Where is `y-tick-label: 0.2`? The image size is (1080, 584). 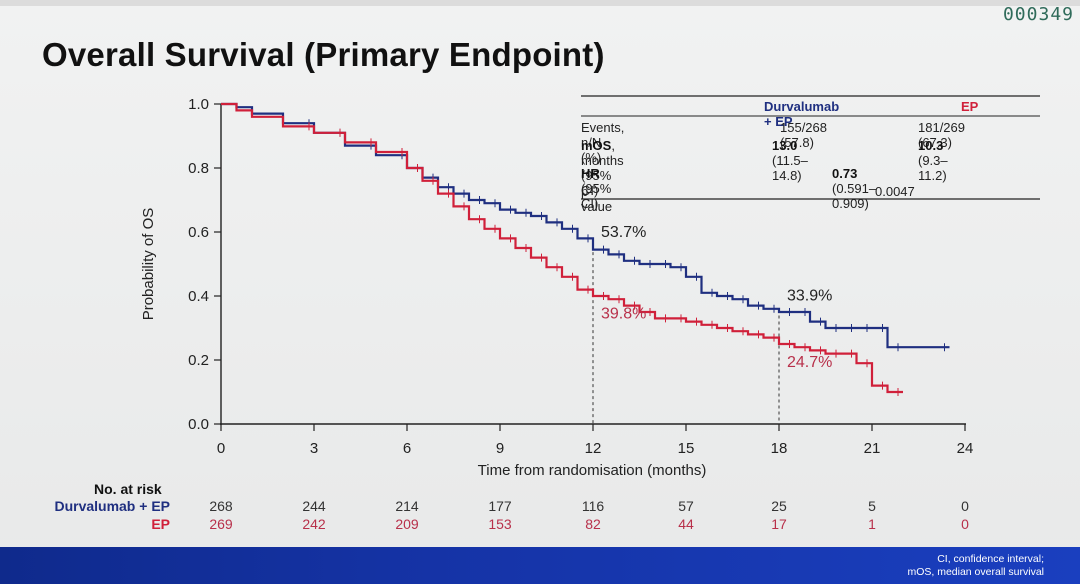
y-tick-label: 0.2 is located at coordinates (198, 360).